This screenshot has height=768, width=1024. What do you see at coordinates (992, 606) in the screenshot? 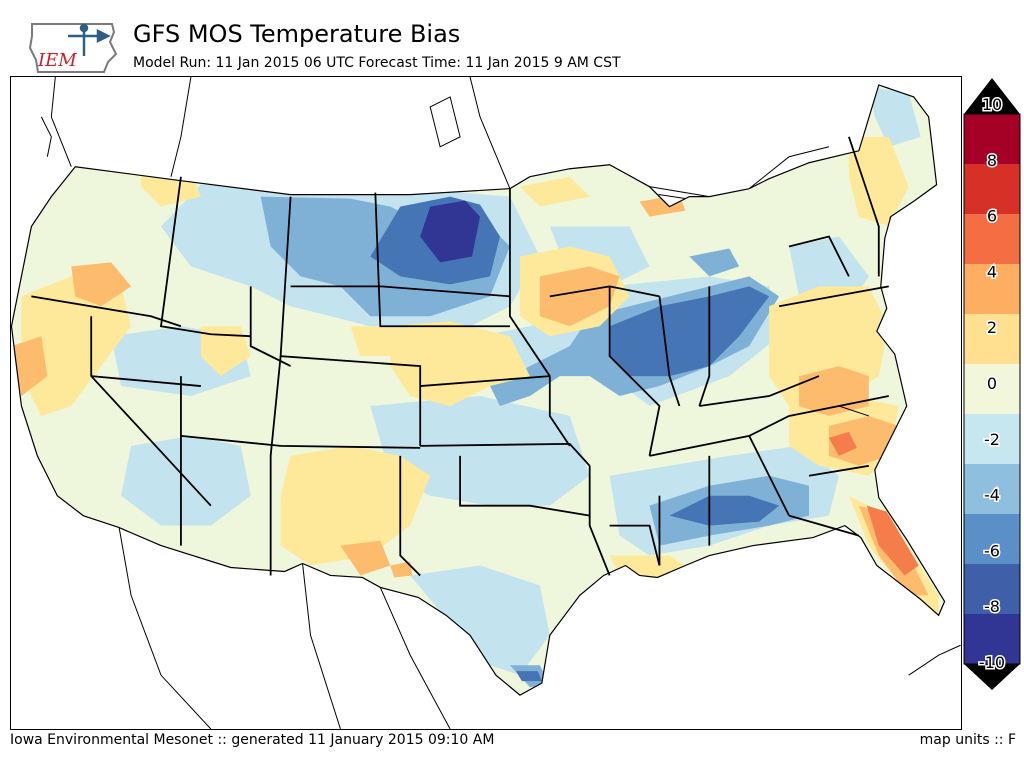
I see `colorbar-tick-label: -8` at bounding box center [992, 606].